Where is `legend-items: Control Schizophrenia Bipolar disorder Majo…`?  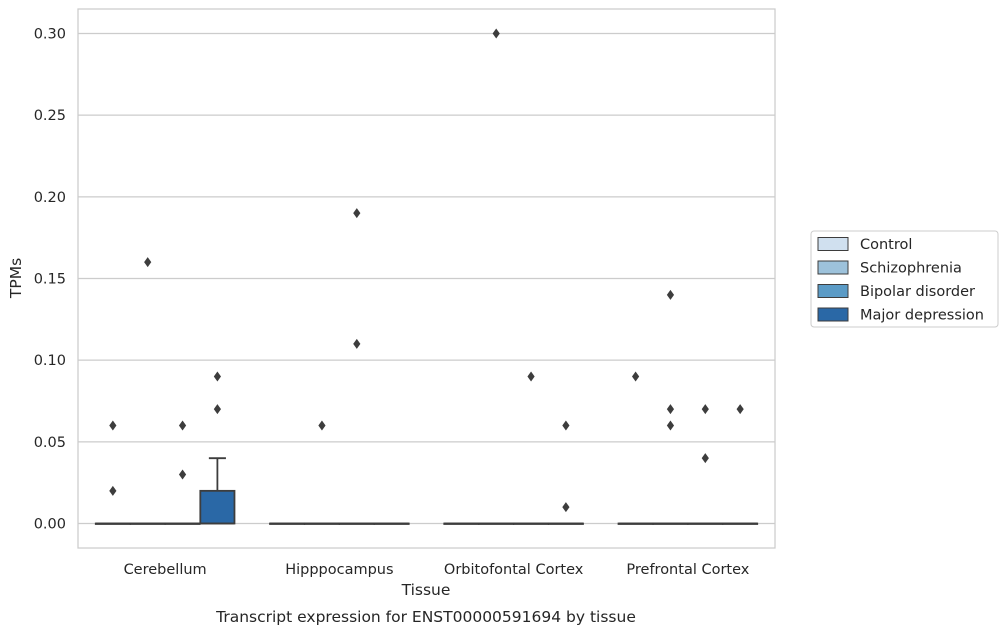
legend-items: Control Schizophrenia Bipolar disorder Majo… is located at coordinates (900, 280).